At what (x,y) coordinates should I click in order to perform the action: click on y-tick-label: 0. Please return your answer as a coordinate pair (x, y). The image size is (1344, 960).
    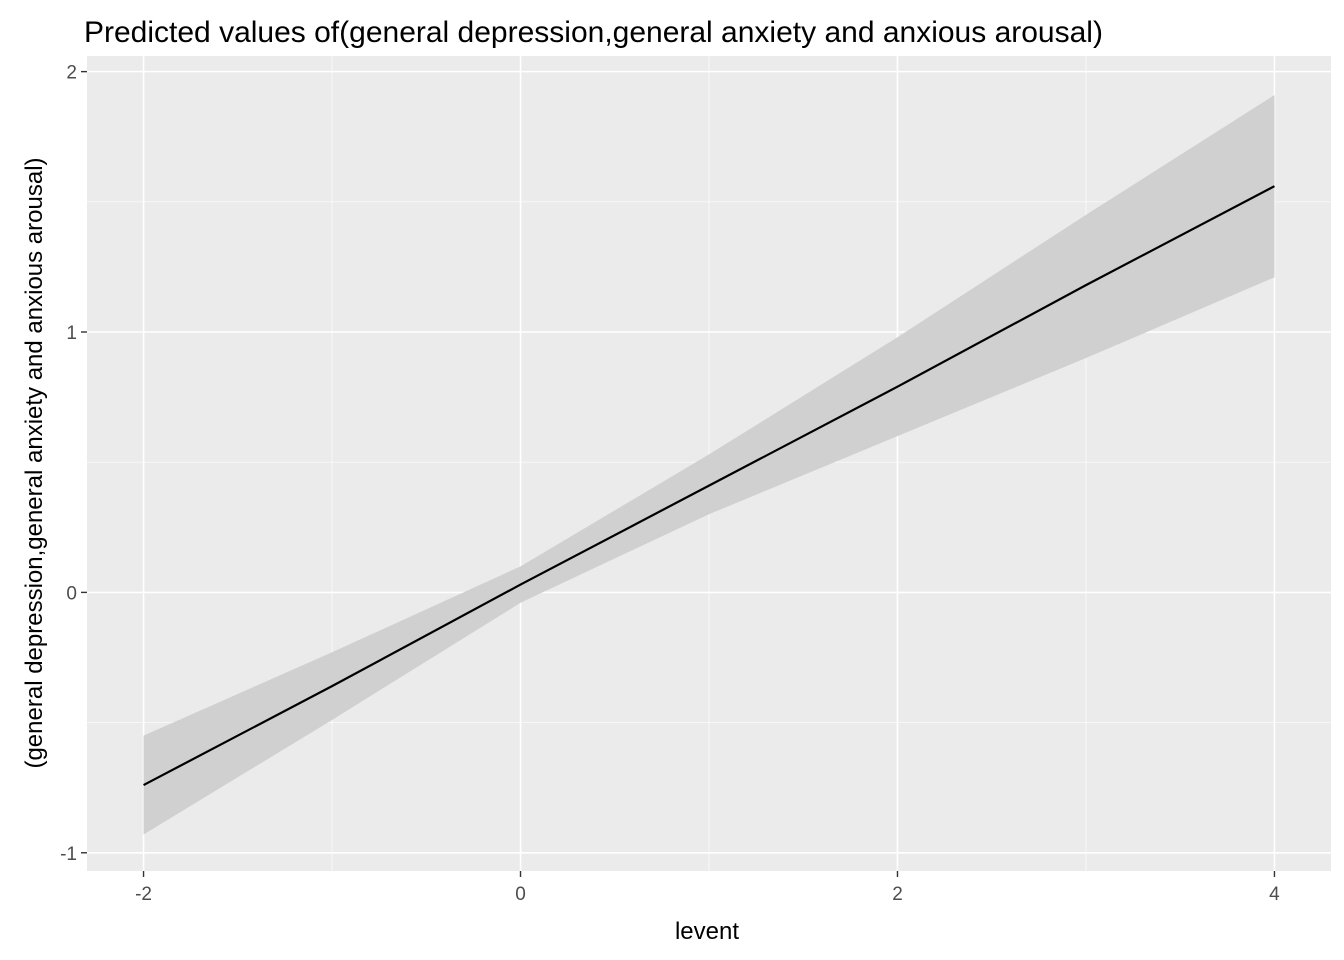
    Looking at the image, I should click on (71, 593).